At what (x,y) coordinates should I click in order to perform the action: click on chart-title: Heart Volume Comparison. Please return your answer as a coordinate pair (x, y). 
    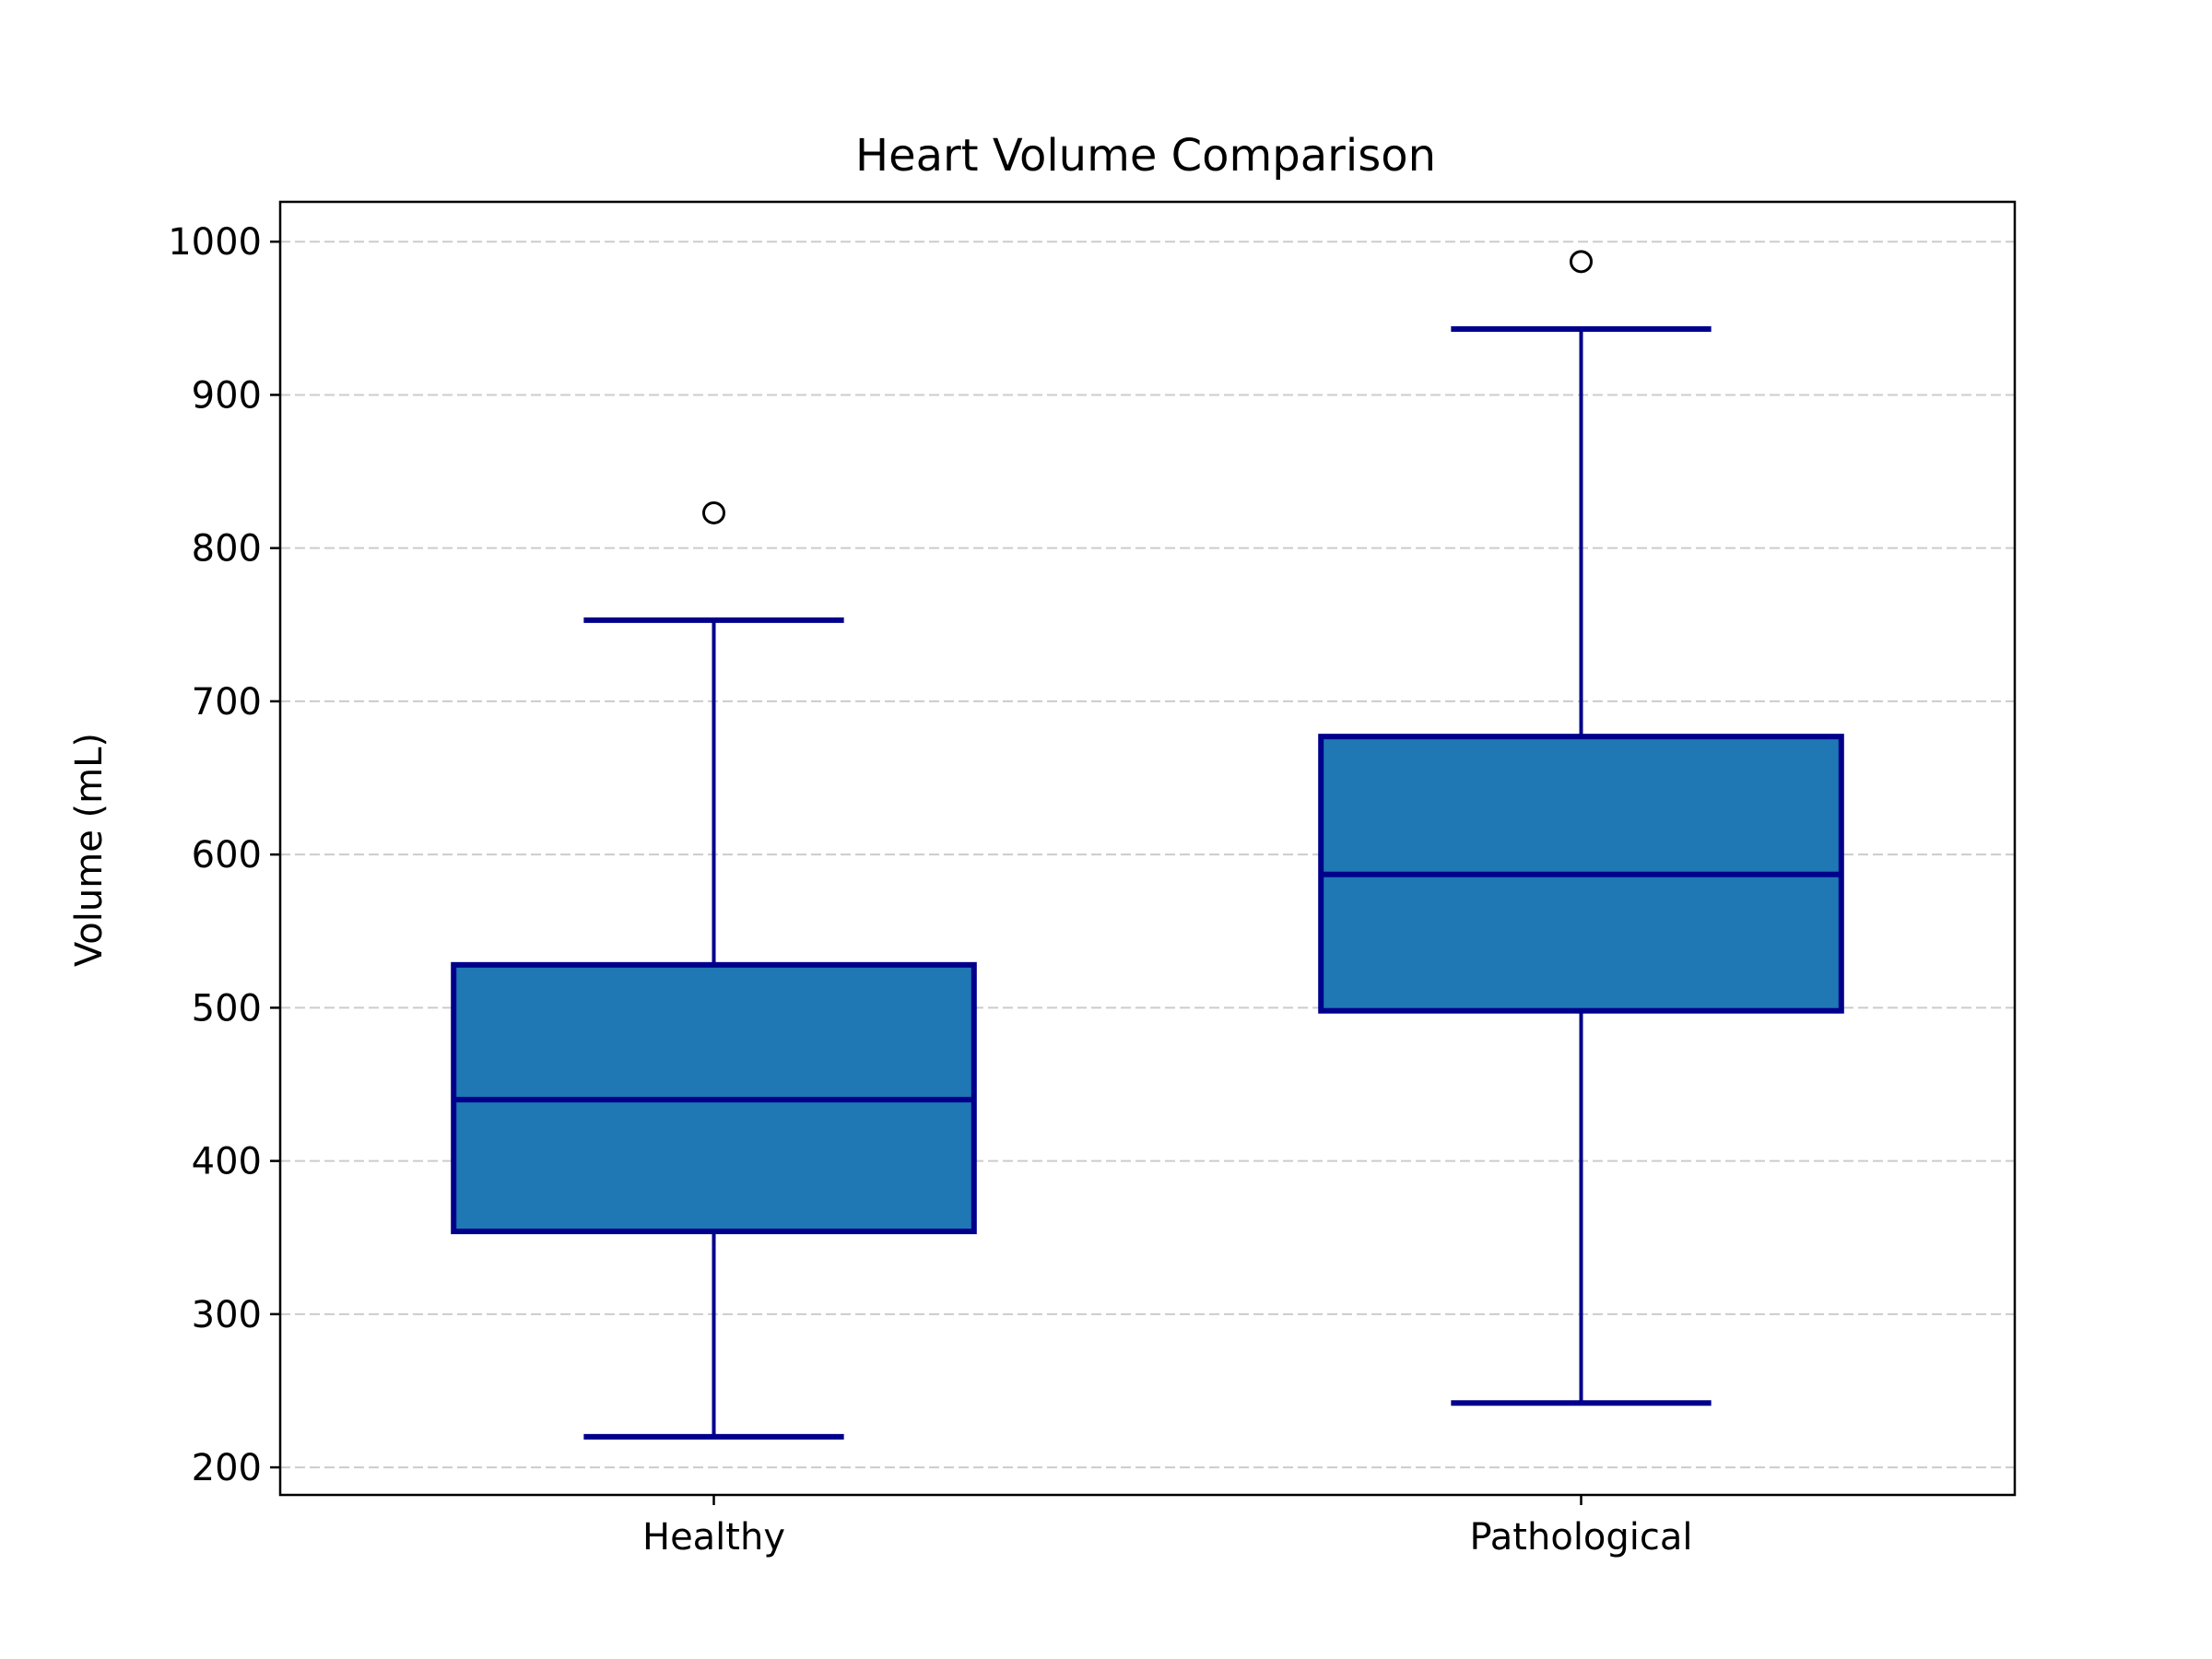
    Looking at the image, I should click on (1145, 156).